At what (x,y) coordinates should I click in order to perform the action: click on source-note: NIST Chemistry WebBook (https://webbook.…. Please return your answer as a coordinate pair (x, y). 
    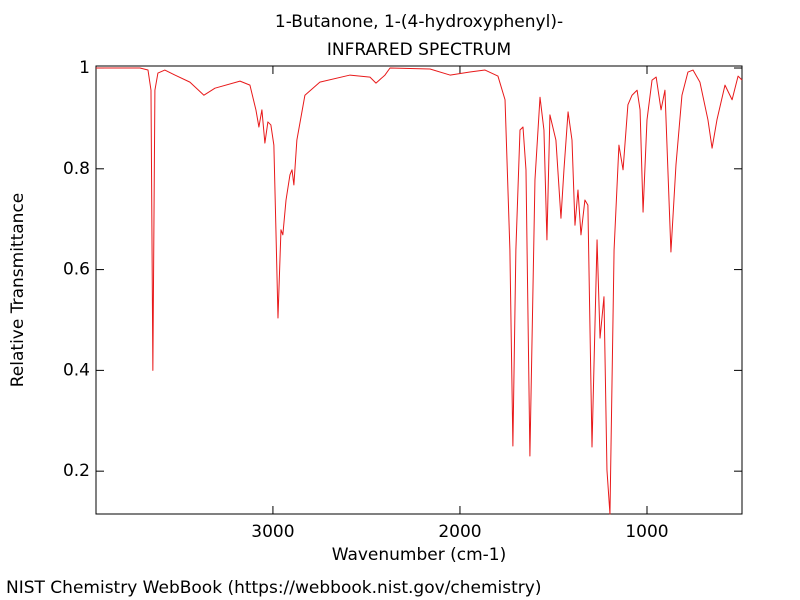
    Looking at the image, I should click on (273, 588).